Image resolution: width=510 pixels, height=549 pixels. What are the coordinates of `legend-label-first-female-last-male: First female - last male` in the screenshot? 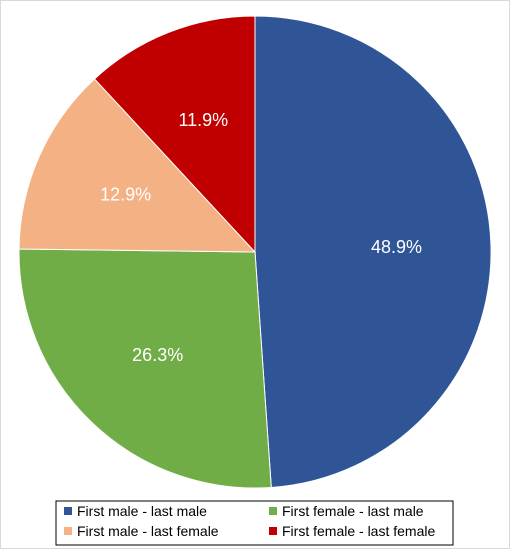 It's located at (353, 511).